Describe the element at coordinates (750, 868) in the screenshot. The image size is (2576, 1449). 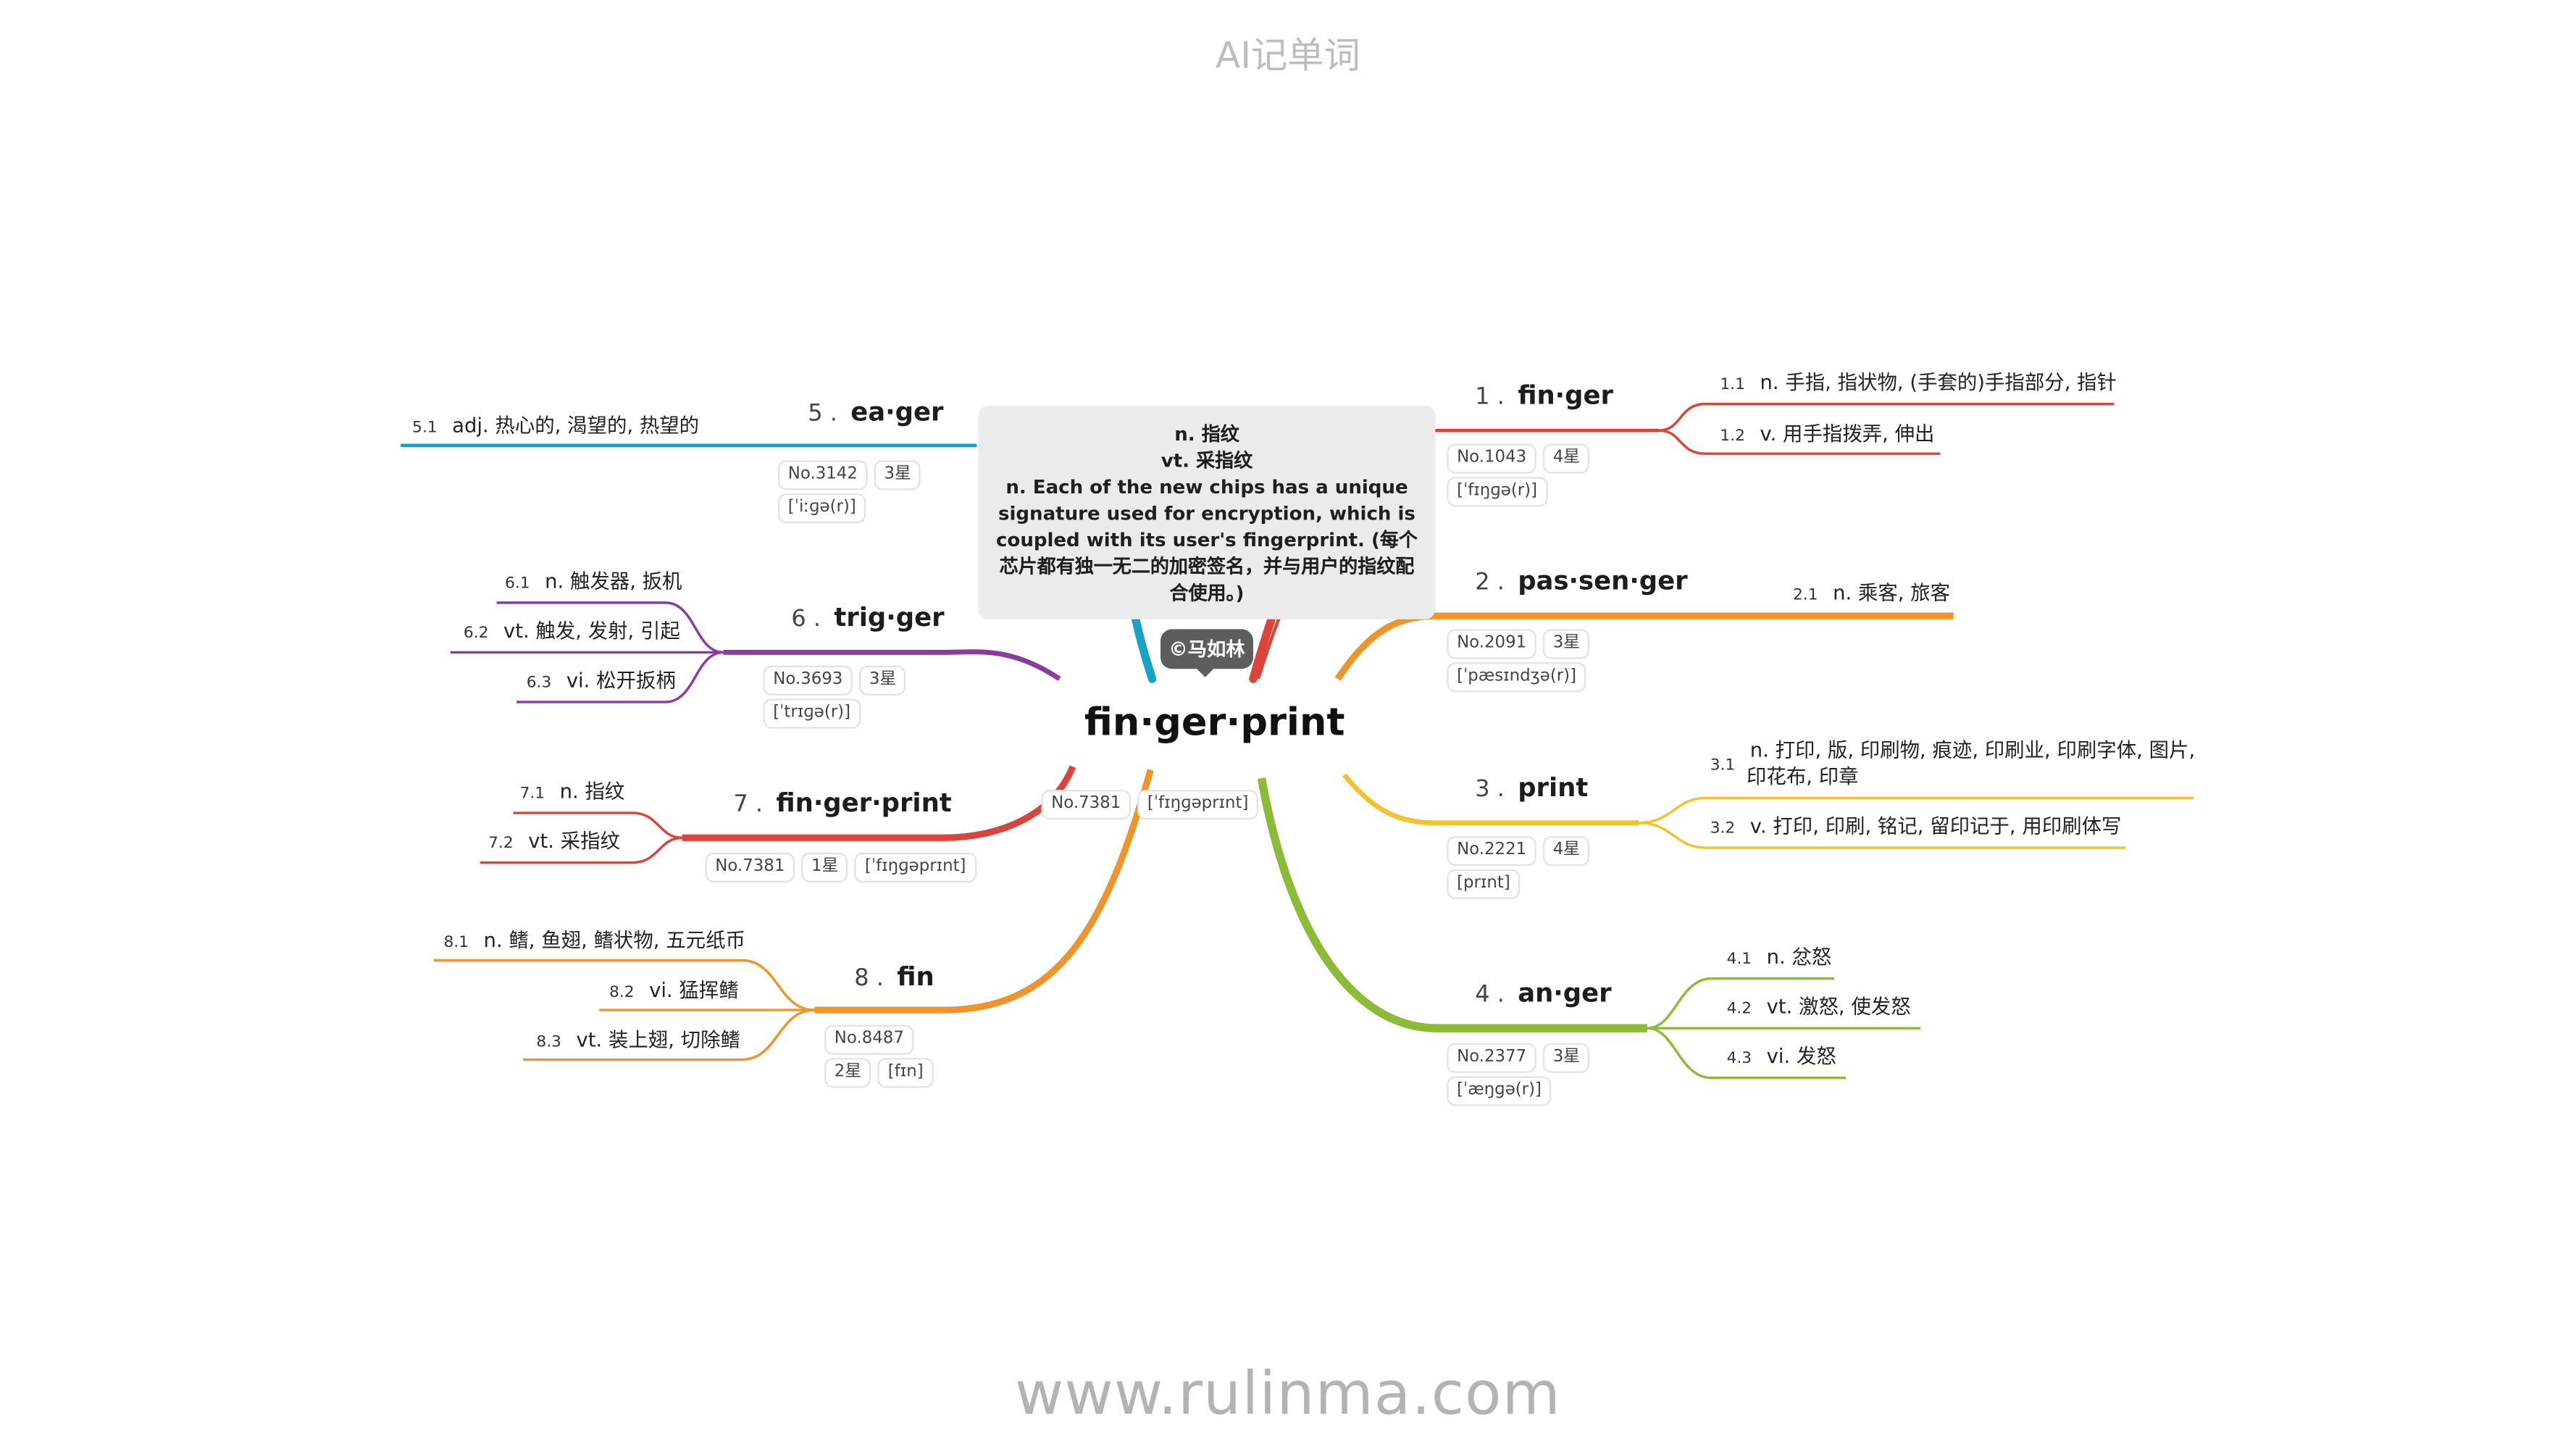
I see `number-chip: No.7381` at that location.